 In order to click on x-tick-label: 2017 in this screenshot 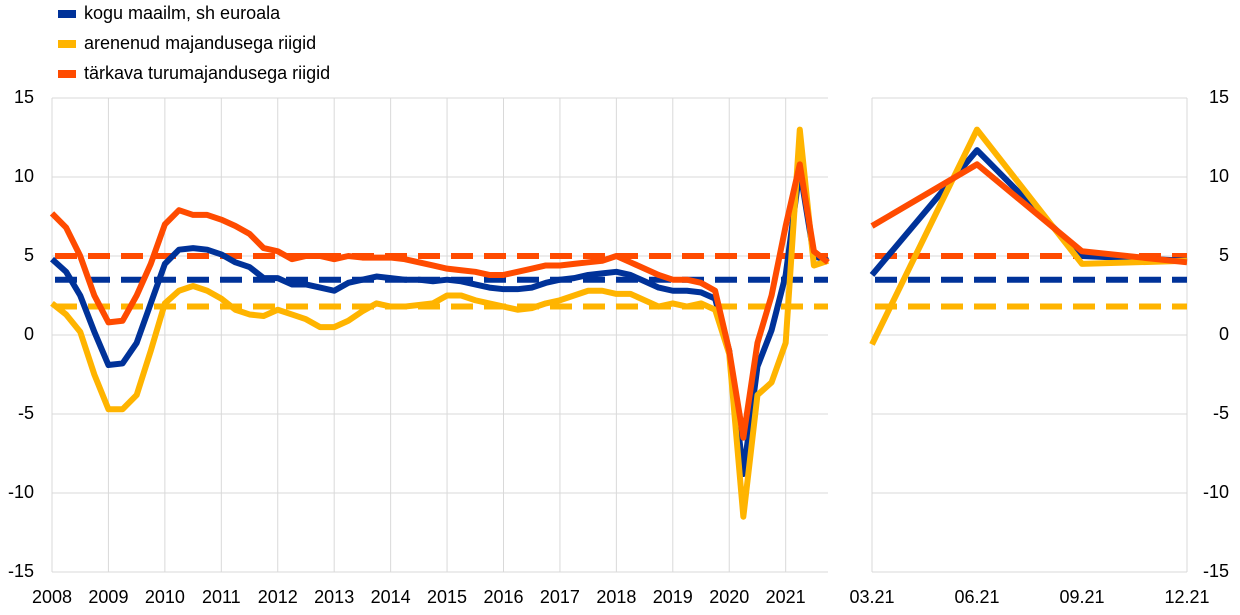, I will do `click(560, 597)`.